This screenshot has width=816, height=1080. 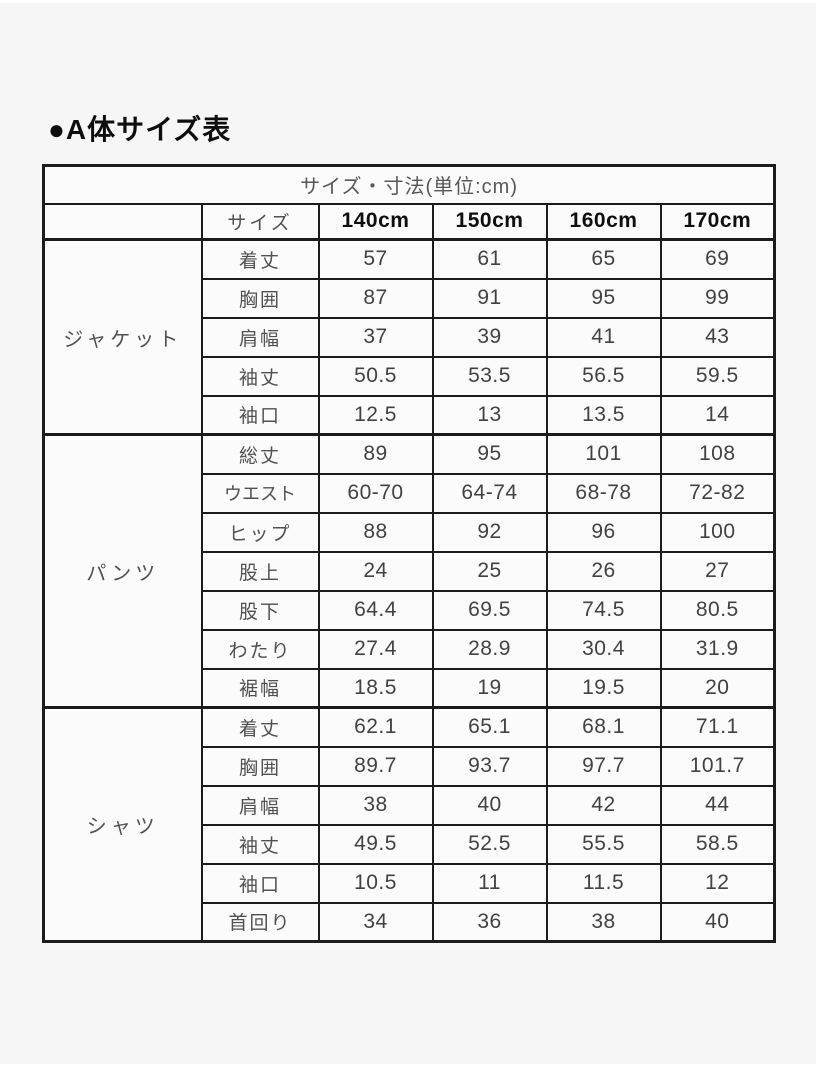 I want to click on value-cell: 36, so click(x=489, y=922).